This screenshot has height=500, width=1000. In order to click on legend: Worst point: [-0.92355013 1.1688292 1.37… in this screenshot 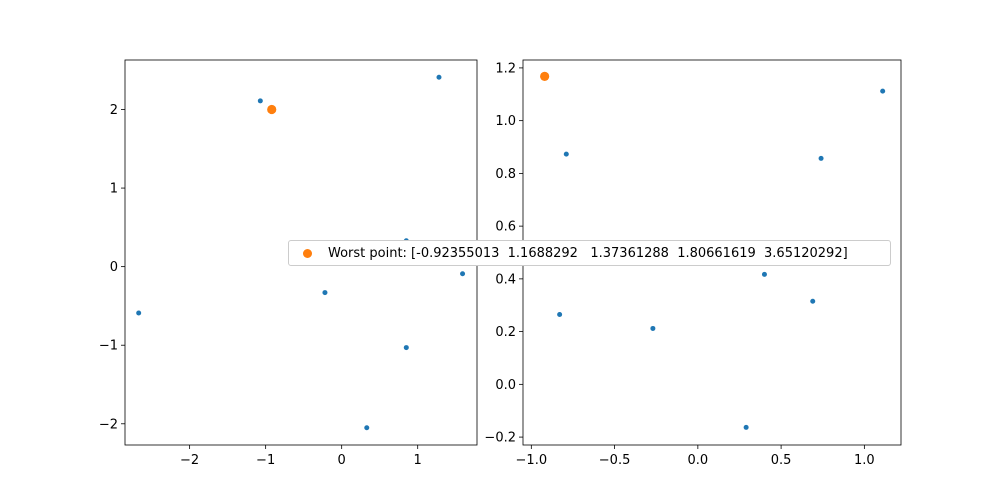, I will do `click(589, 253)`.